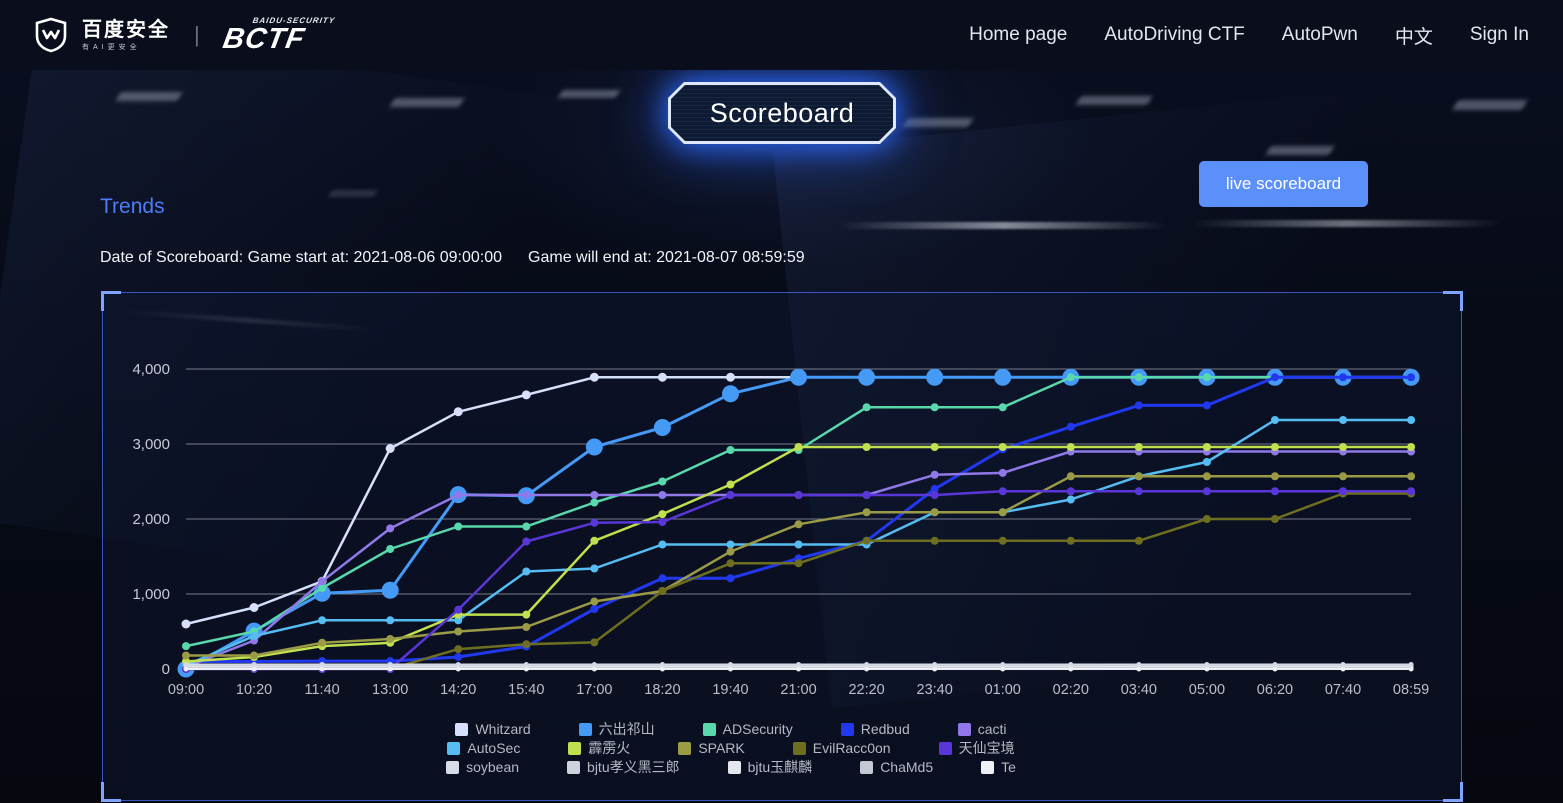 The width and height of the screenshot is (1563, 803). Describe the element at coordinates (841, 748) in the screenshot. I see `legend-item-8: EvilRacc0on` at that location.